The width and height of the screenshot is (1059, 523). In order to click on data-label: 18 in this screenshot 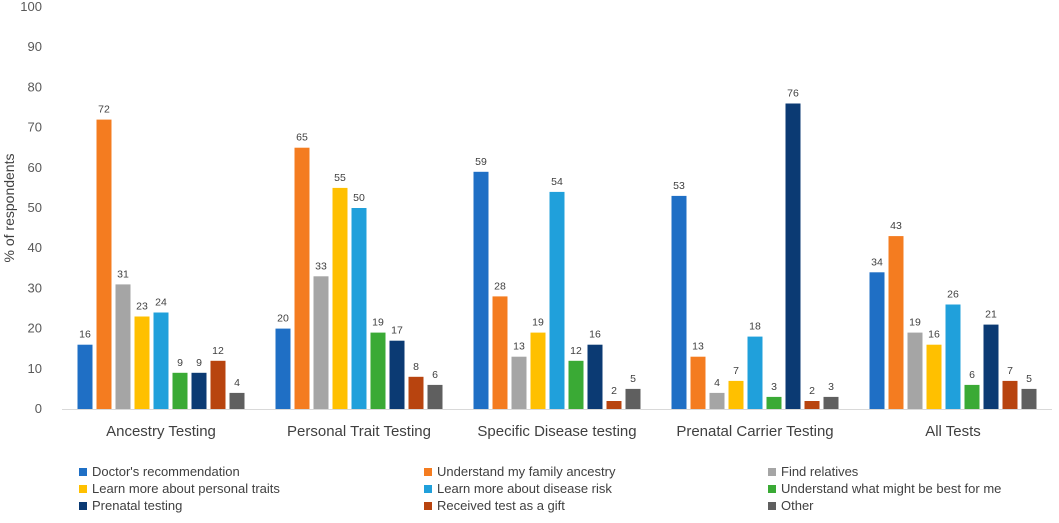, I will do `click(755, 327)`.